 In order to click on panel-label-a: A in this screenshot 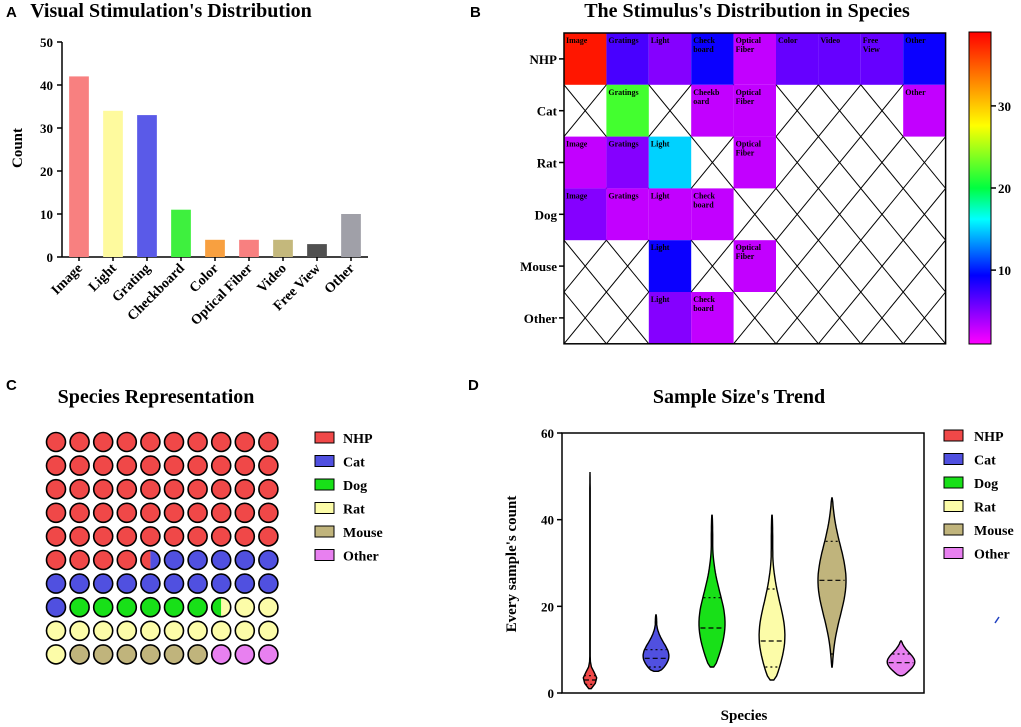, I will do `click(11, 12)`.